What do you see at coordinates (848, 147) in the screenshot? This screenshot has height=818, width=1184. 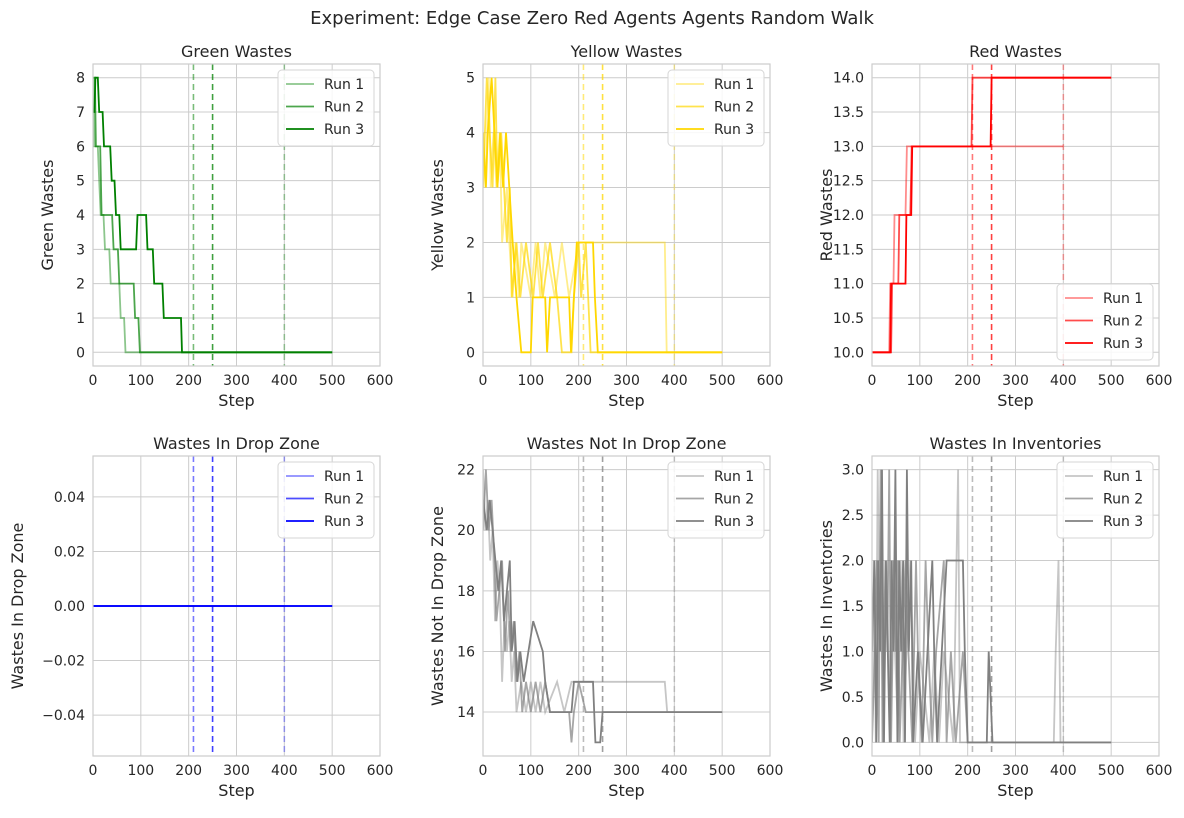 I see `y-tick-label: 13.0` at bounding box center [848, 147].